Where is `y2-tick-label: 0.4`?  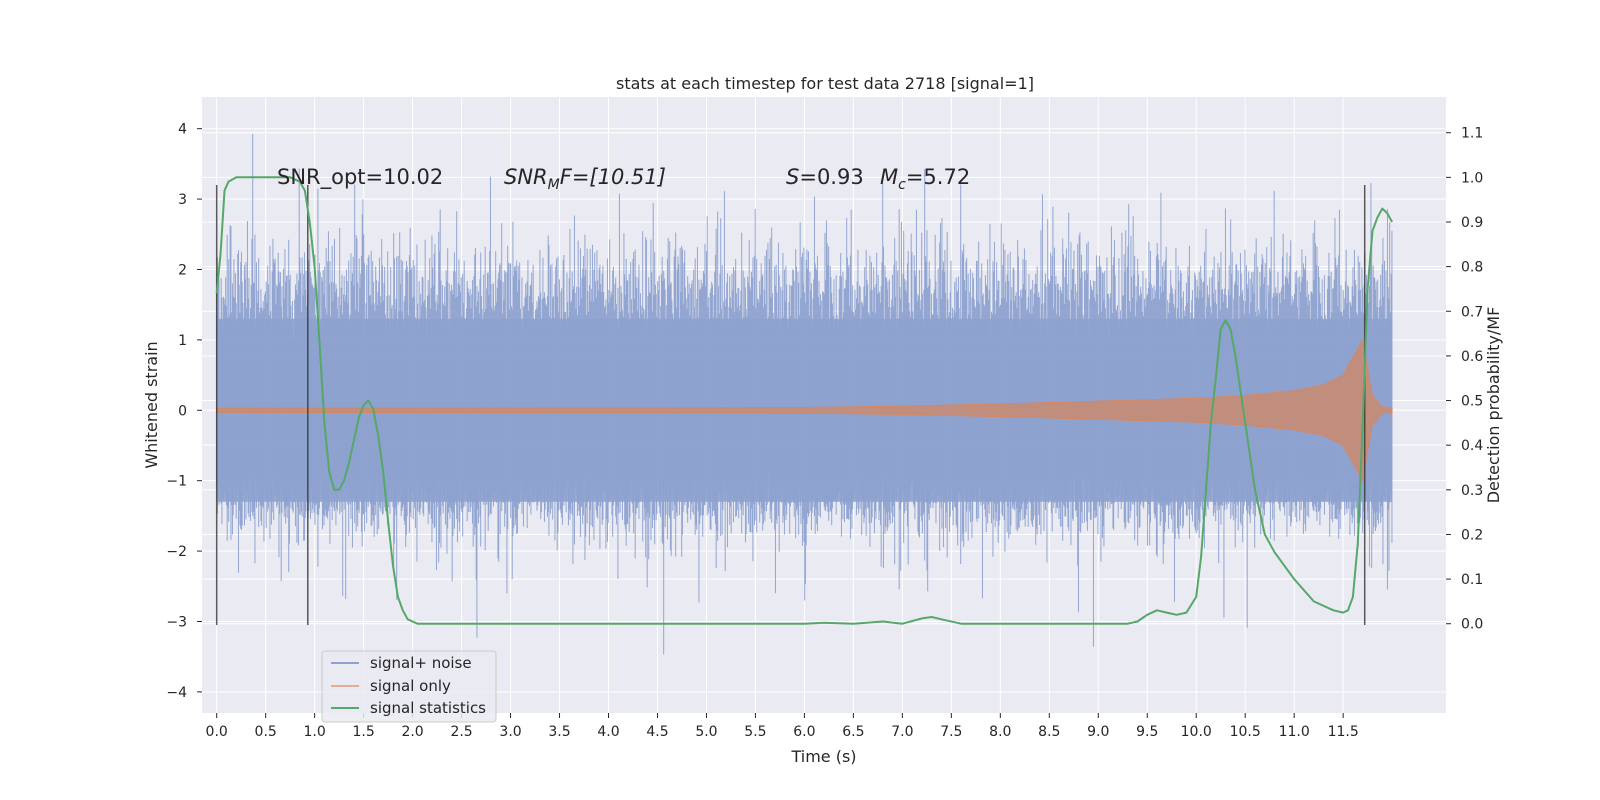 y2-tick-label: 0.4 is located at coordinates (1472, 446).